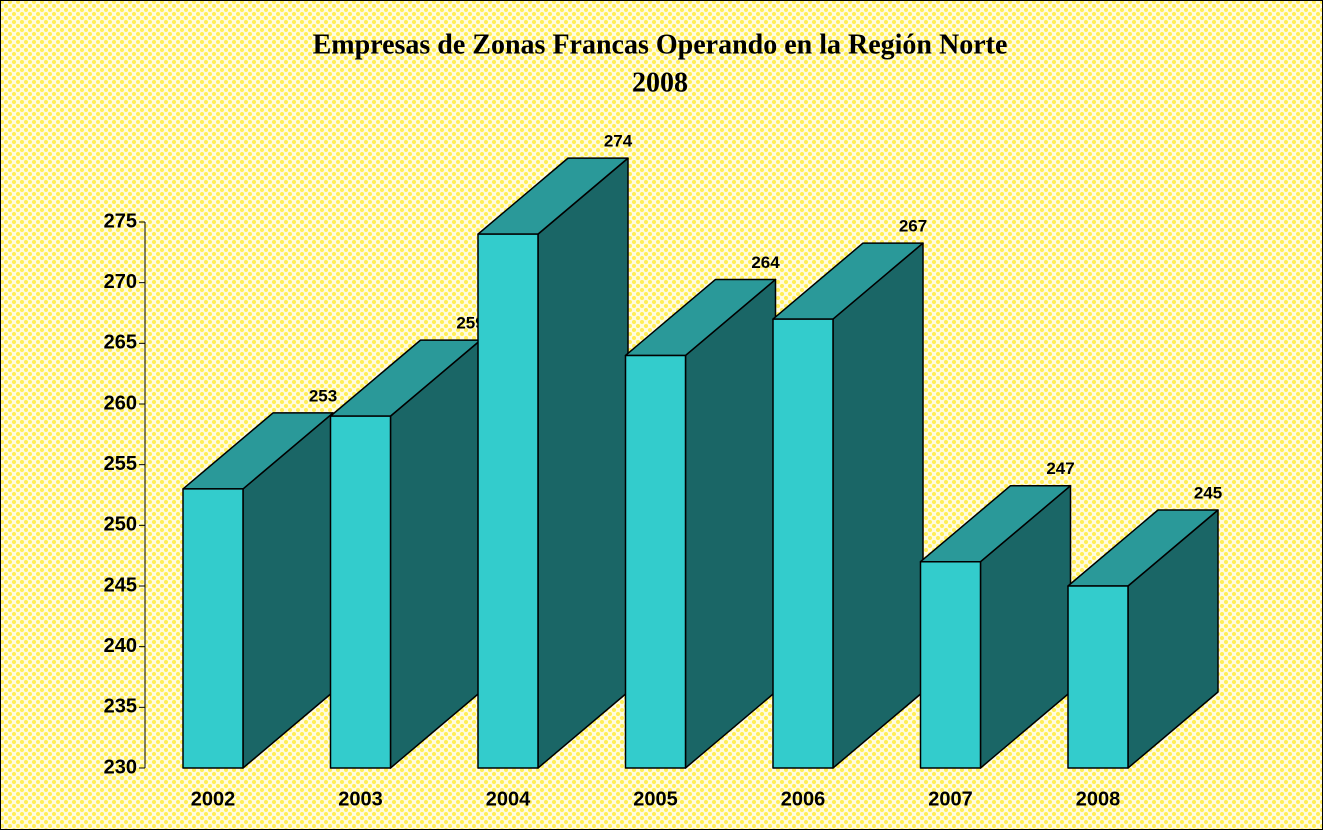 This screenshot has height=830, width=1323. I want to click on y-tick-label: 230, so click(120, 767).